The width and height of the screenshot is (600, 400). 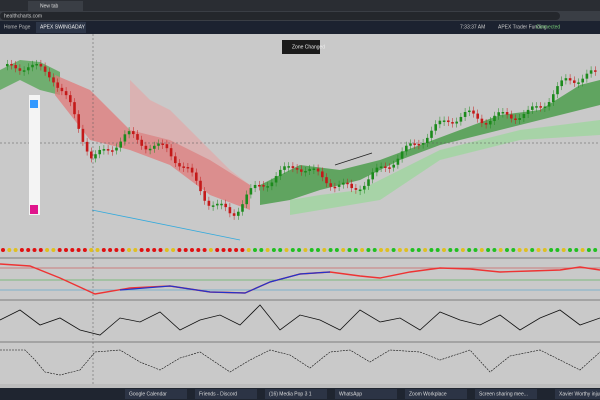 I want to click on tool-icon, so click(x=34, y=104).